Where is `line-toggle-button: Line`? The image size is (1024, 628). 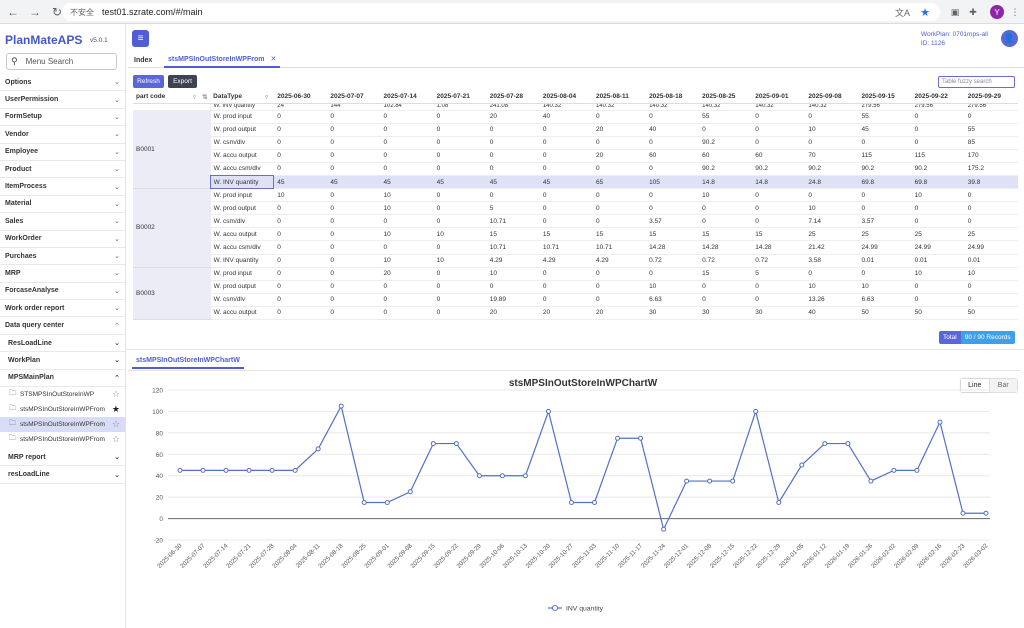
line-toggle-button: Line is located at coordinates (975, 385).